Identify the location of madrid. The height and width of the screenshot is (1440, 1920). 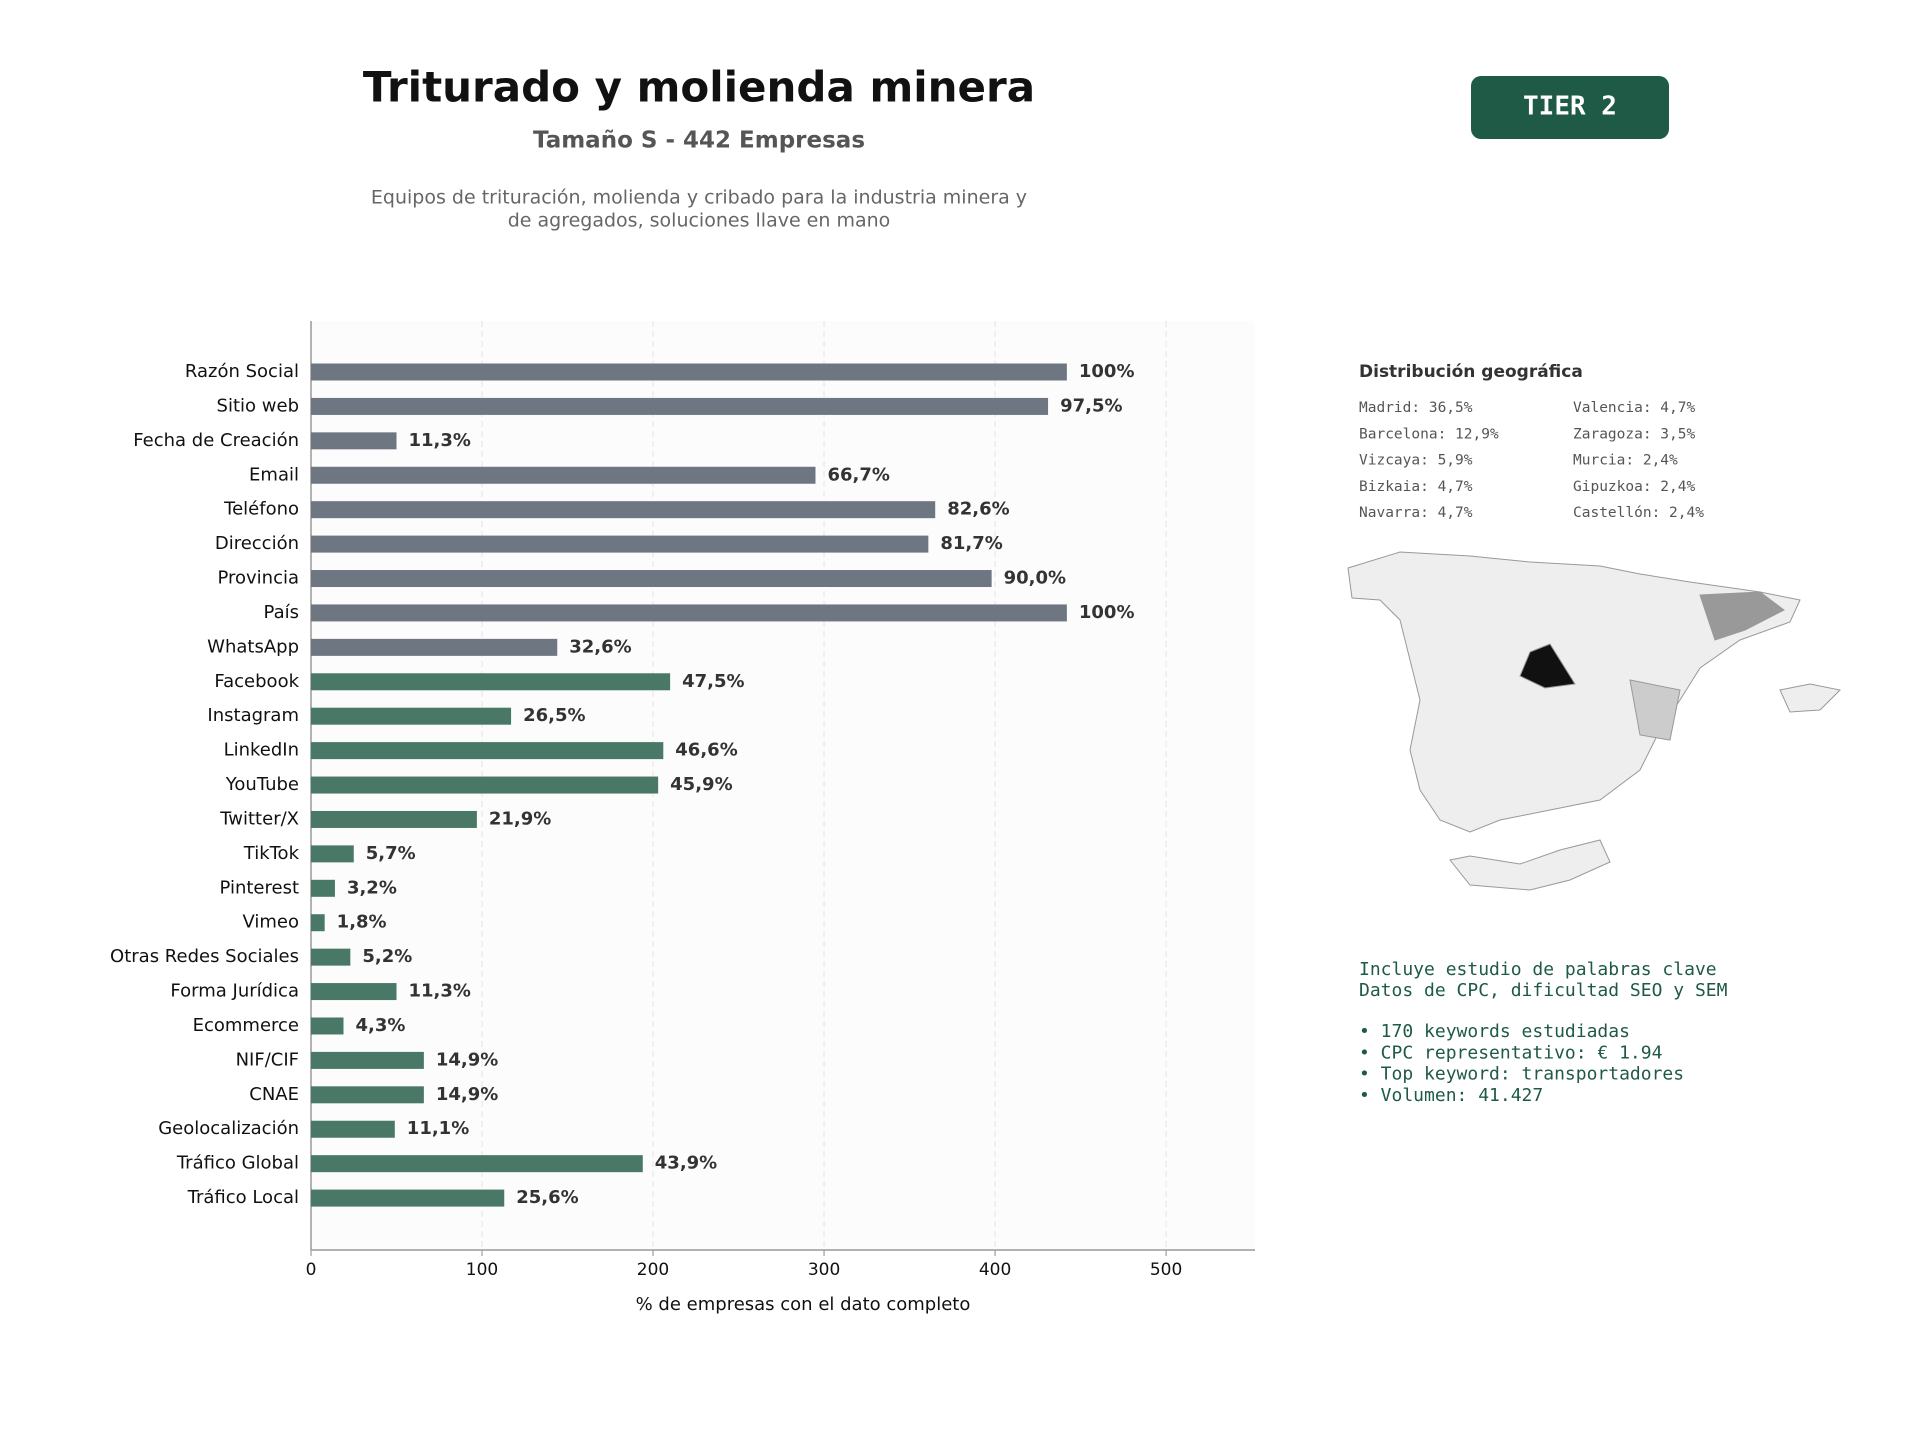
(1547, 666).